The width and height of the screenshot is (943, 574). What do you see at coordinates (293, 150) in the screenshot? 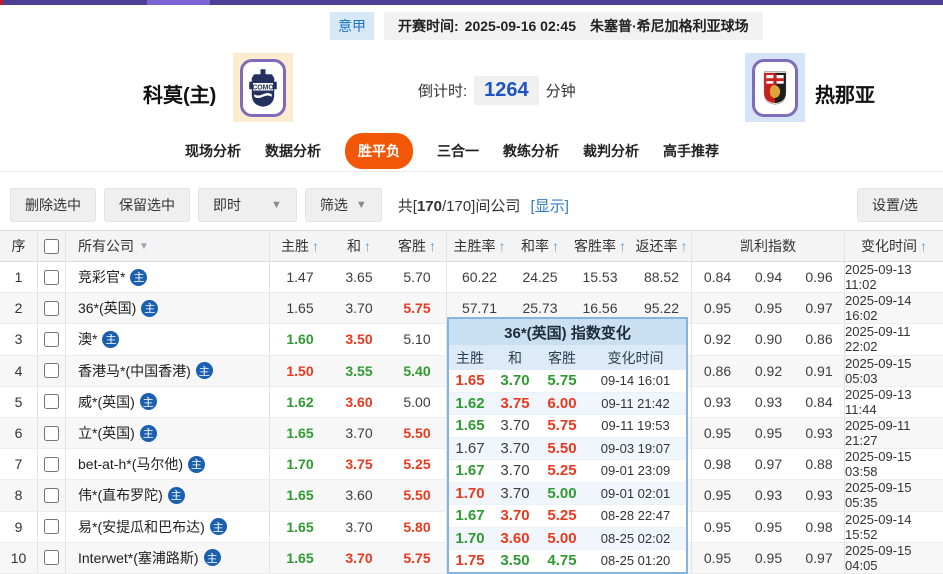
I see `tab-item-1: 数据分析` at bounding box center [293, 150].